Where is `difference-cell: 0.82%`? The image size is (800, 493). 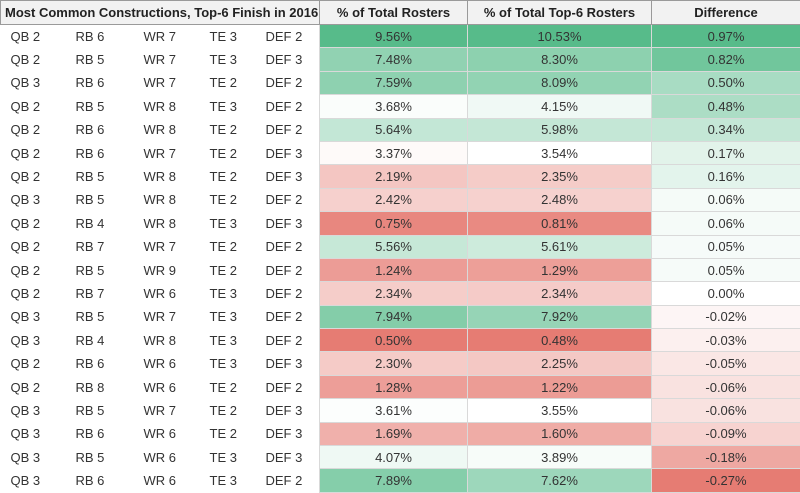
difference-cell: 0.82% is located at coordinates (726, 59).